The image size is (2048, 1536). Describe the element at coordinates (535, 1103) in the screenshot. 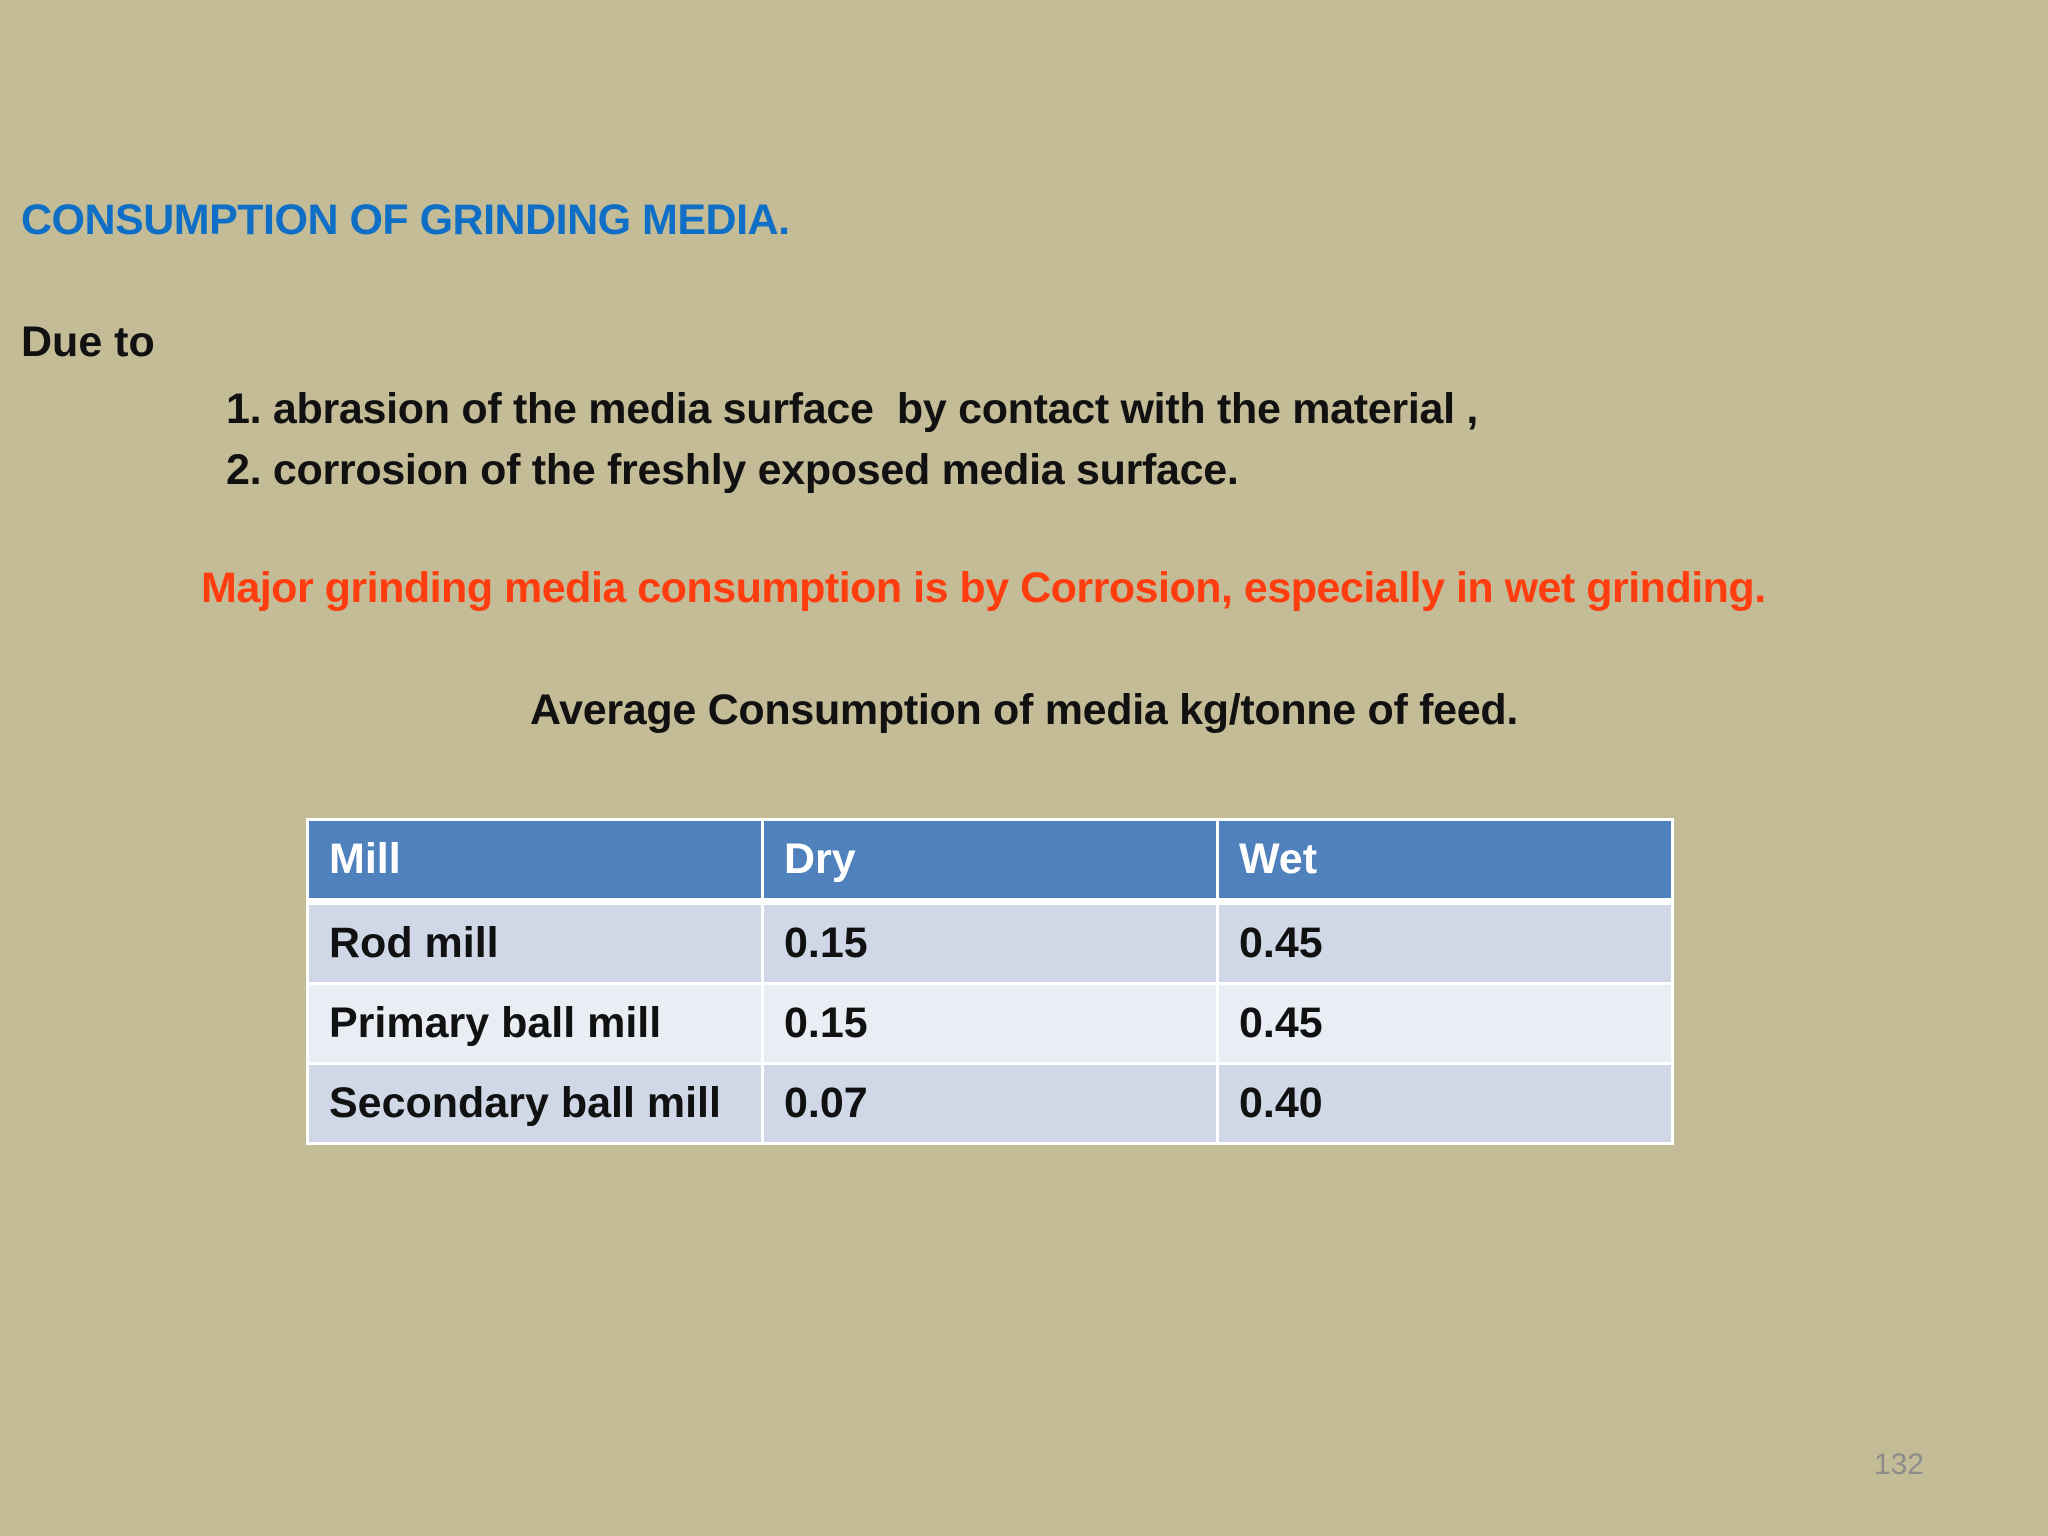

I see `mill-name-cell: Secondary ball mill` at that location.